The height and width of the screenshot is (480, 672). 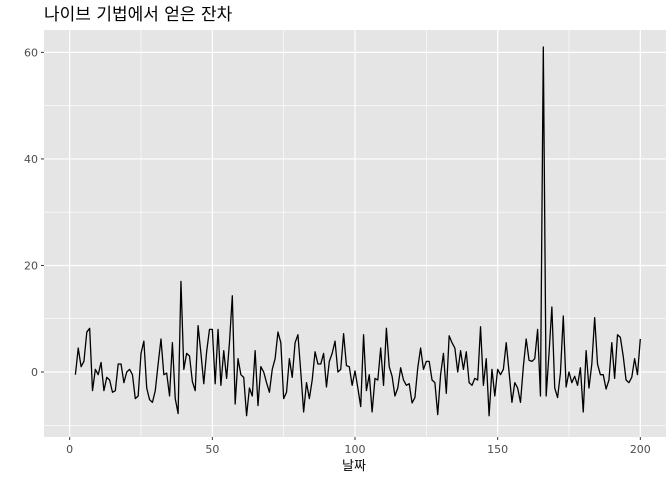 I want to click on y-tick-label: 60, so click(x=31, y=52).